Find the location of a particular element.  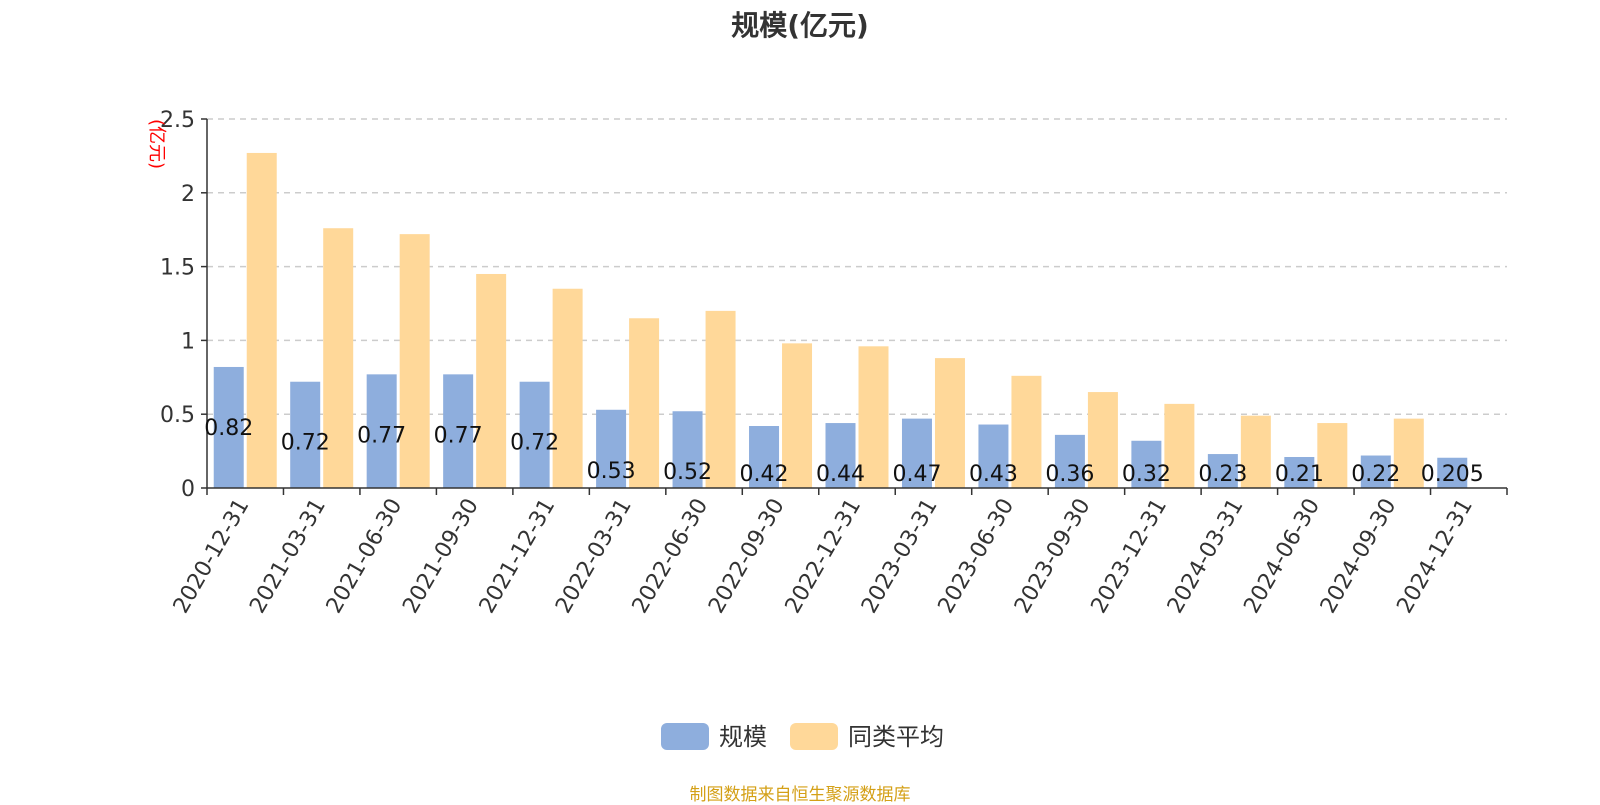

x-tick-label: 2022-09-30 is located at coordinates (747, 556).